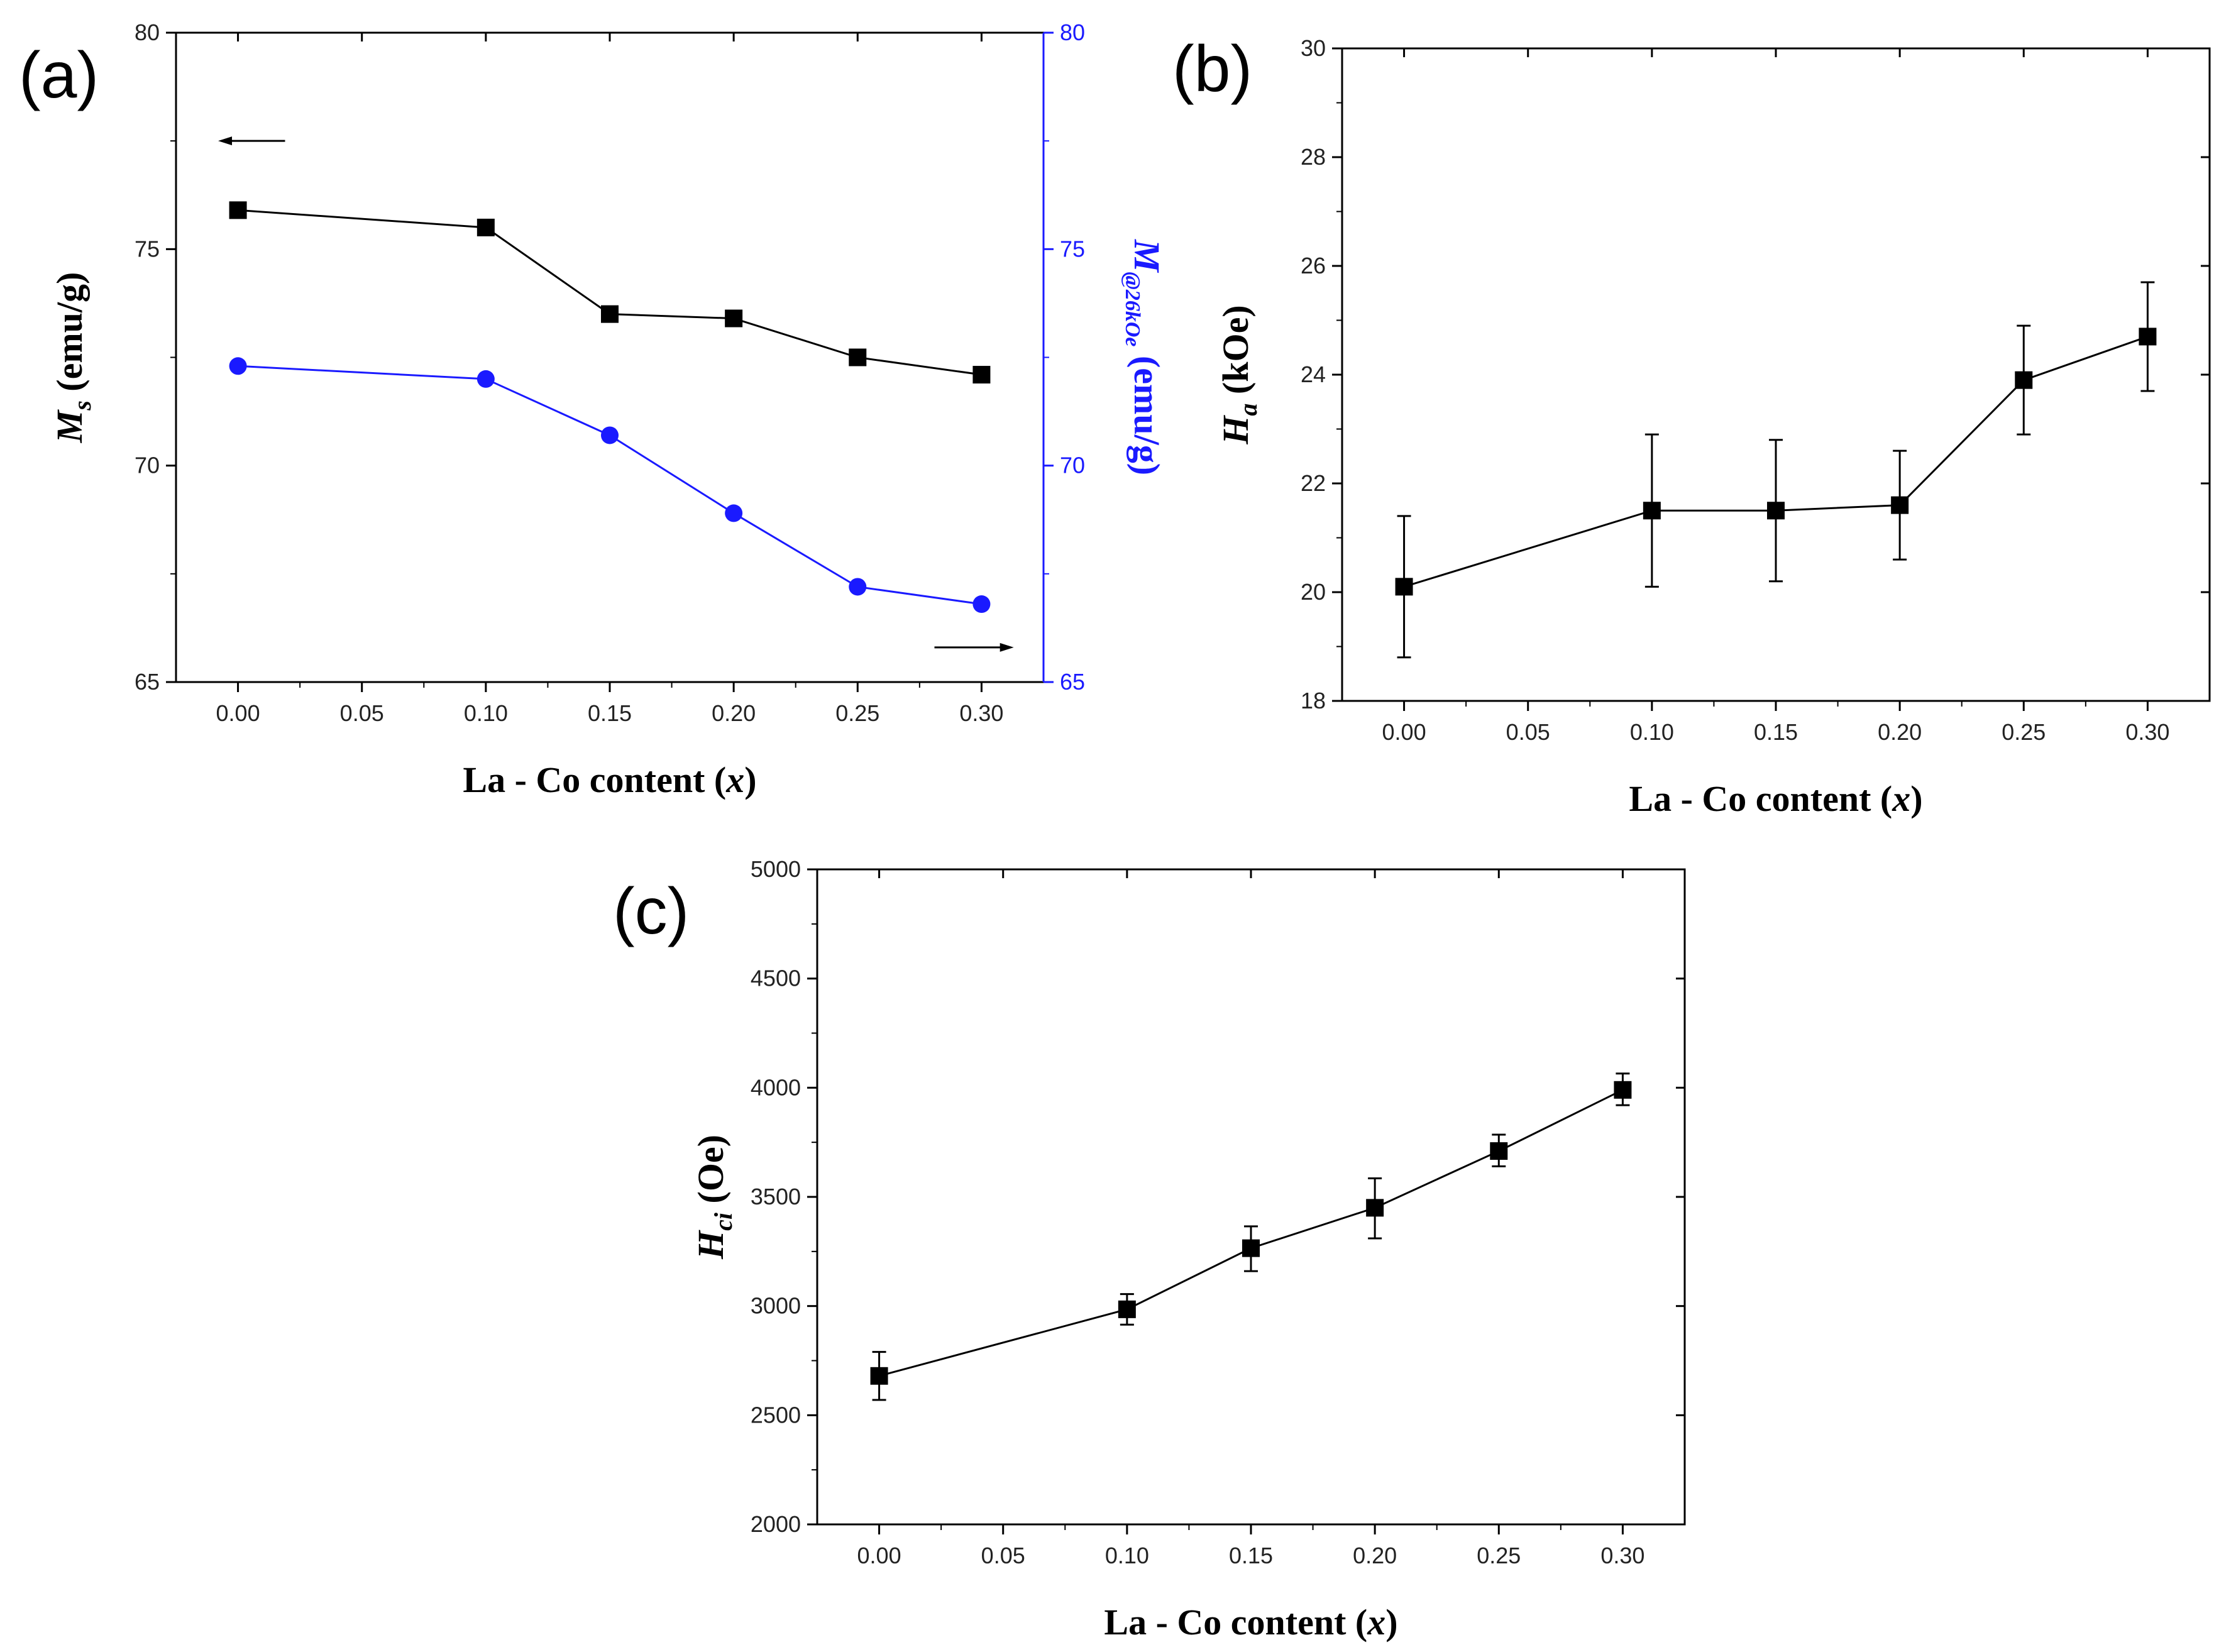 Image resolution: width=2236 pixels, height=1652 pixels. I want to click on panel-label: (c), so click(651, 911).